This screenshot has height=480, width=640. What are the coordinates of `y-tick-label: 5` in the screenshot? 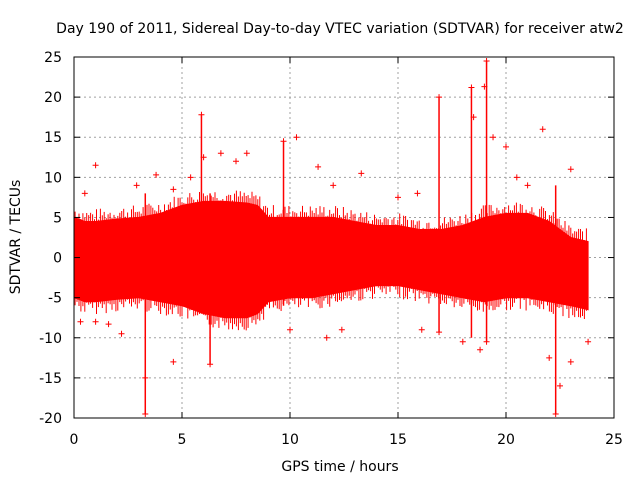 It's located at (57, 218).